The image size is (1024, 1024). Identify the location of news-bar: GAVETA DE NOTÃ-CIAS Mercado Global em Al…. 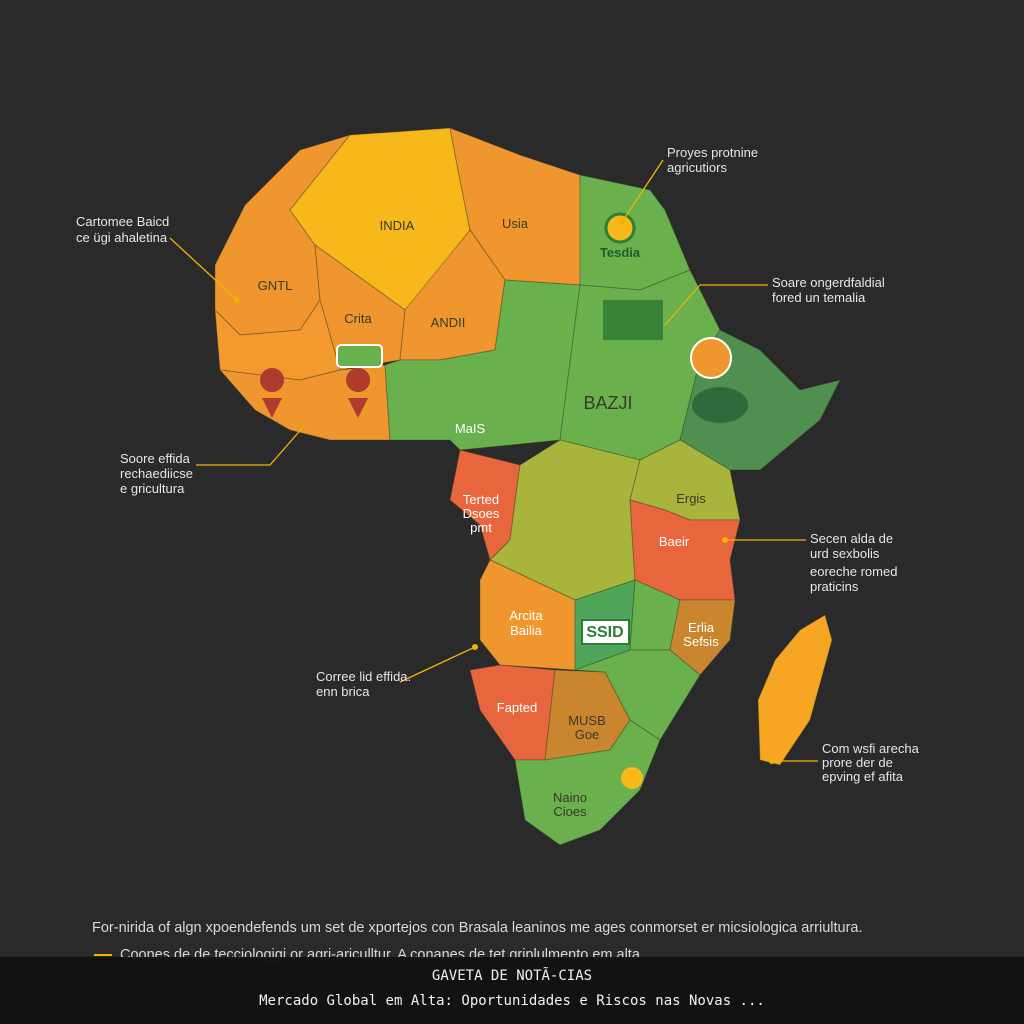
(512, 990).